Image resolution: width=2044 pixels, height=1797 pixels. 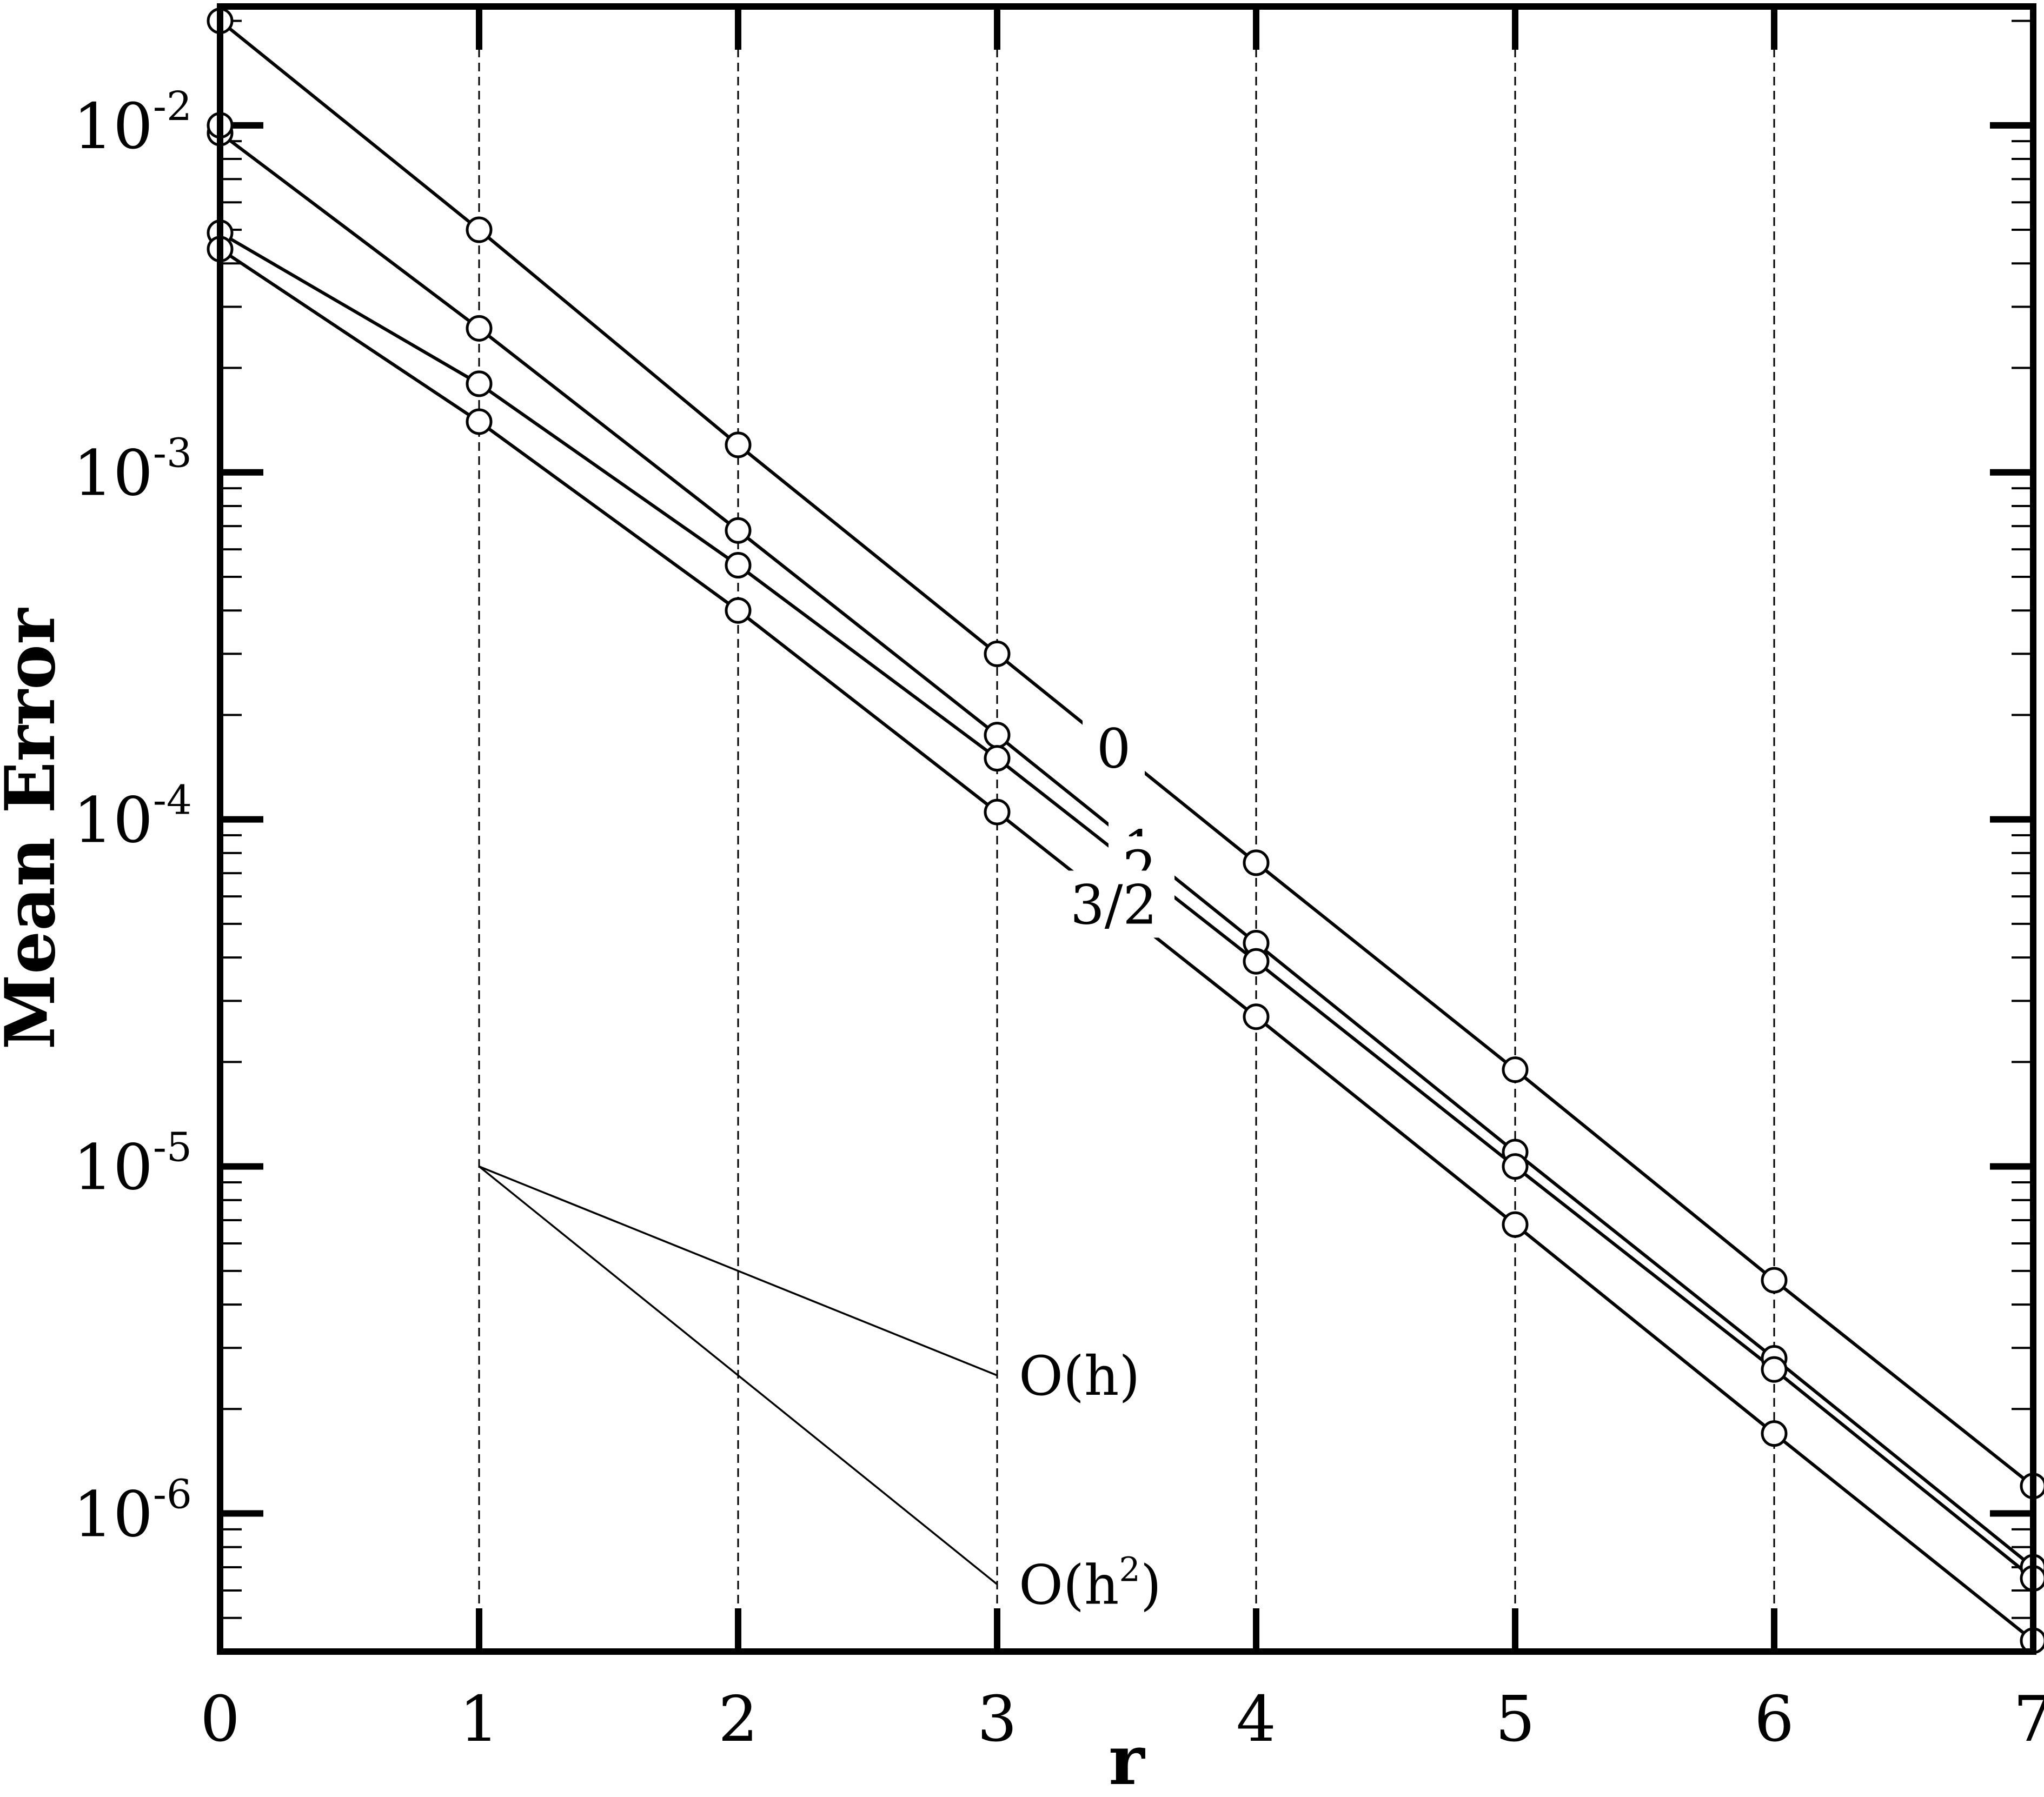 I want to click on x-tick-label-4: 4, so click(x=1256, y=1719).